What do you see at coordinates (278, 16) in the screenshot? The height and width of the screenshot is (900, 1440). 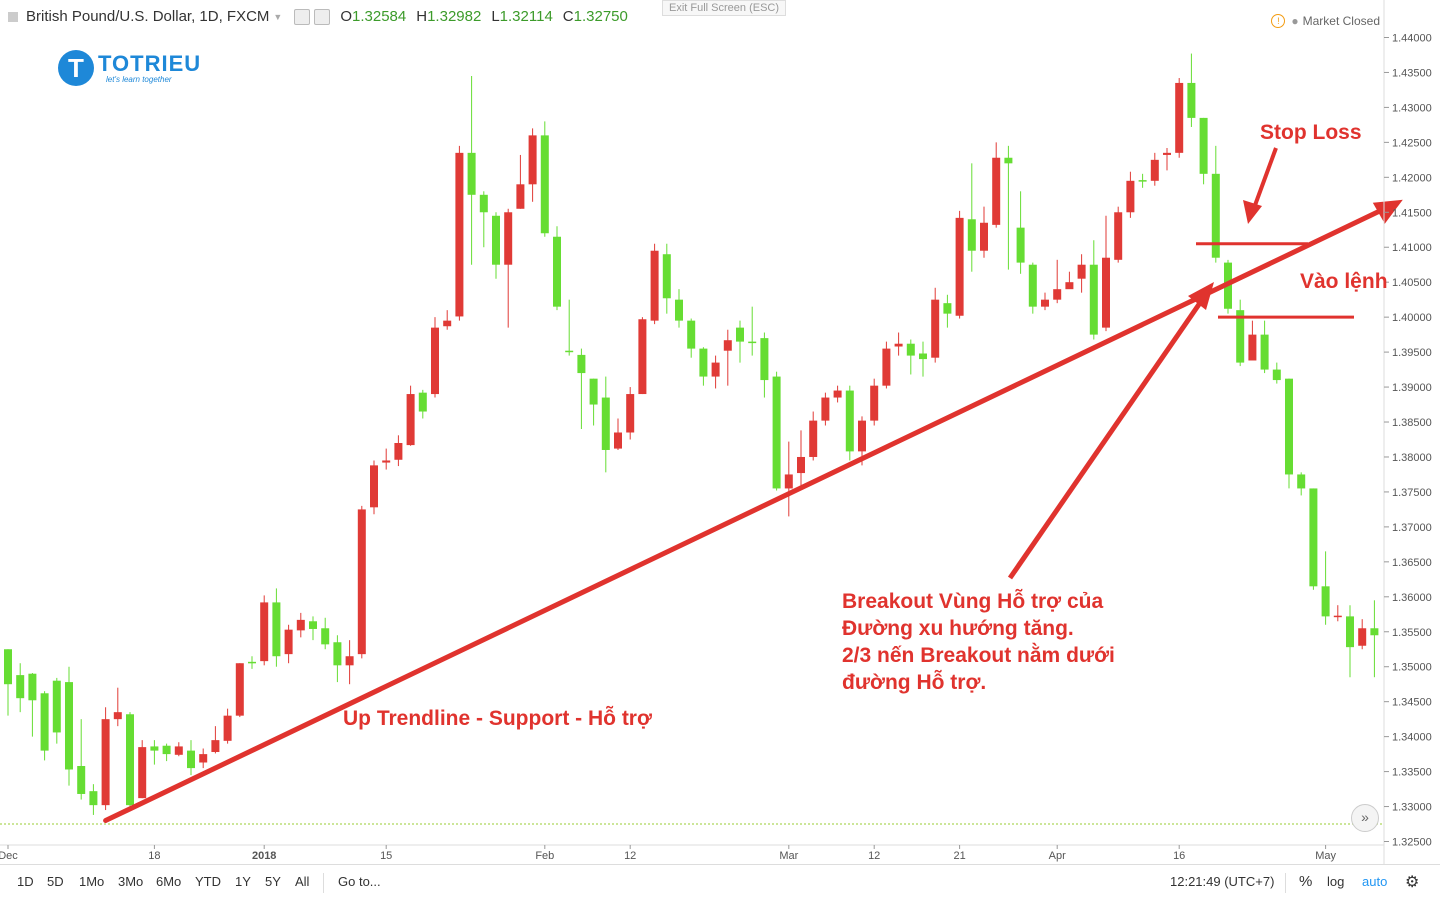 I see `chevron-down-icon: ▼` at bounding box center [278, 16].